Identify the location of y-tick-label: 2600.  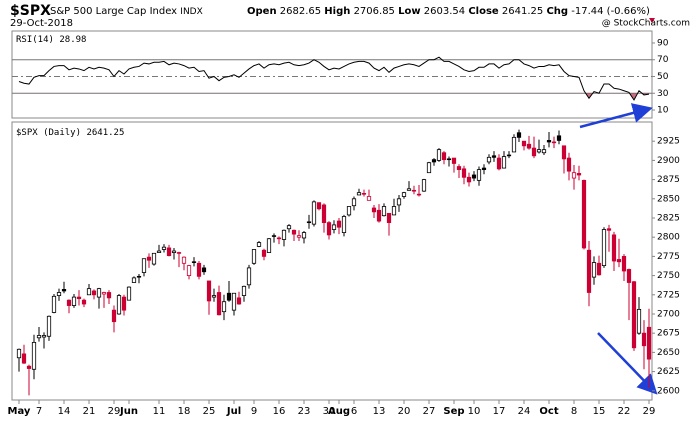
(668, 391).